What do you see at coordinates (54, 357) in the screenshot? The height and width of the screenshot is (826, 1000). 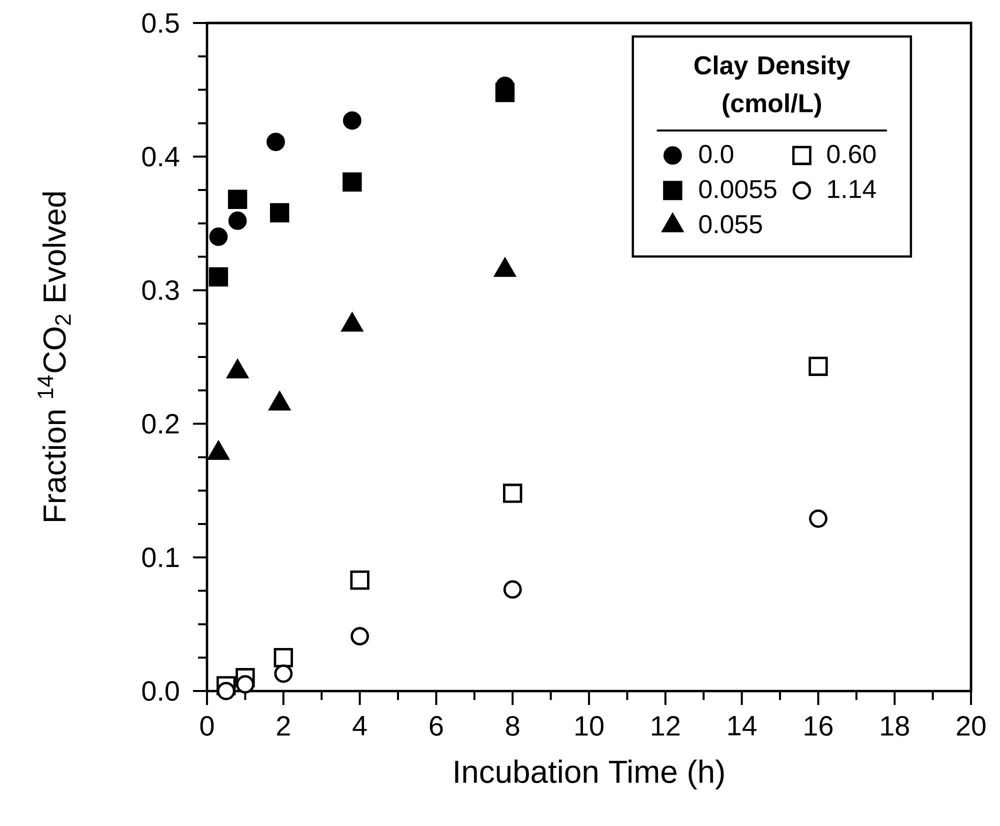 I see `y-axis-title: Fraction $^{14}$CO$_{2}$ Evolved` at bounding box center [54, 357].